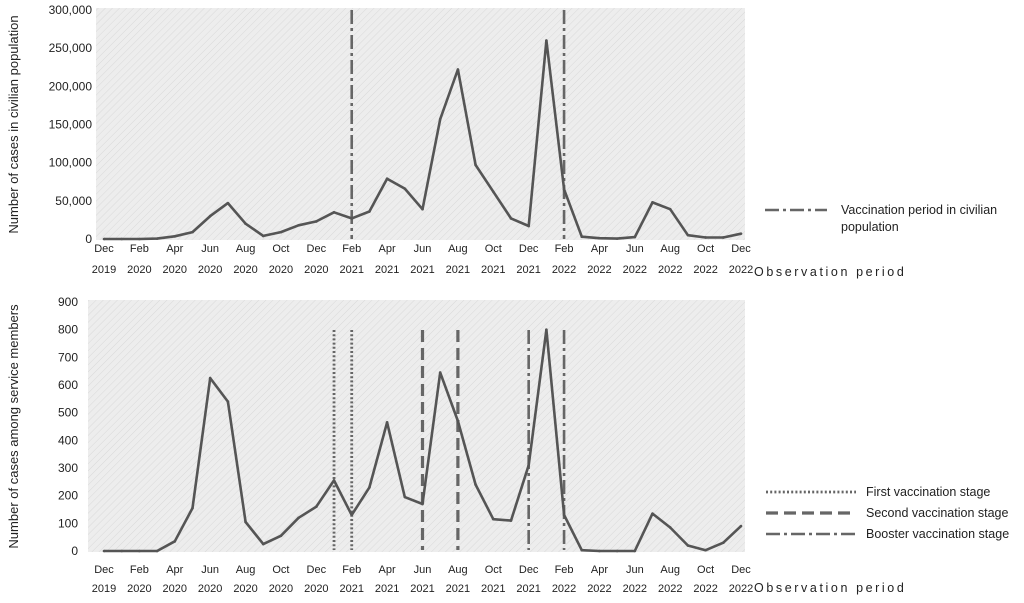 This screenshot has height=603, width=1024. What do you see at coordinates (937, 513) in the screenshot?
I see `legend-label: Second vaccination stage` at bounding box center [937, 513].